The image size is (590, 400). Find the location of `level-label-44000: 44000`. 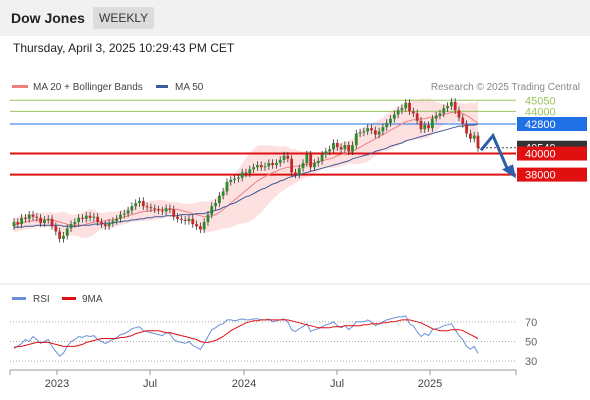

level-label-44000: 44000 is located at coordinates (540, 112).